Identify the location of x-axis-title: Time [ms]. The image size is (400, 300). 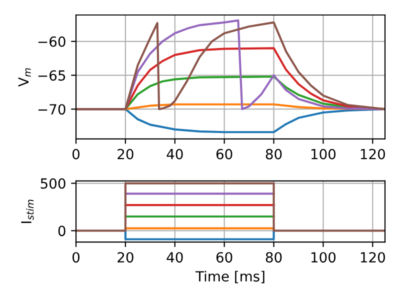
(229, 277).